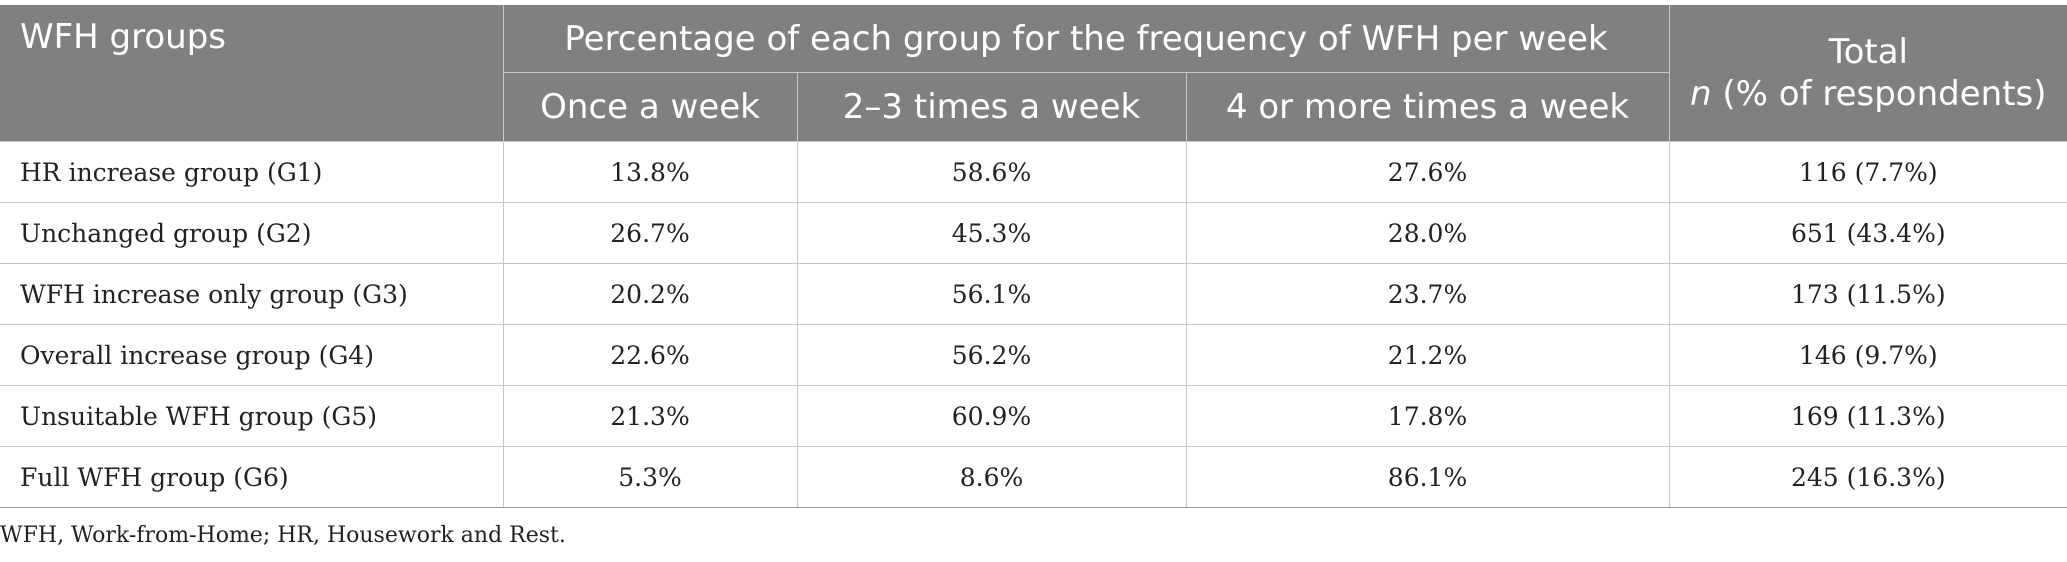  I want to click on cell-four-plus: 21.2%, so click(1427, 355).